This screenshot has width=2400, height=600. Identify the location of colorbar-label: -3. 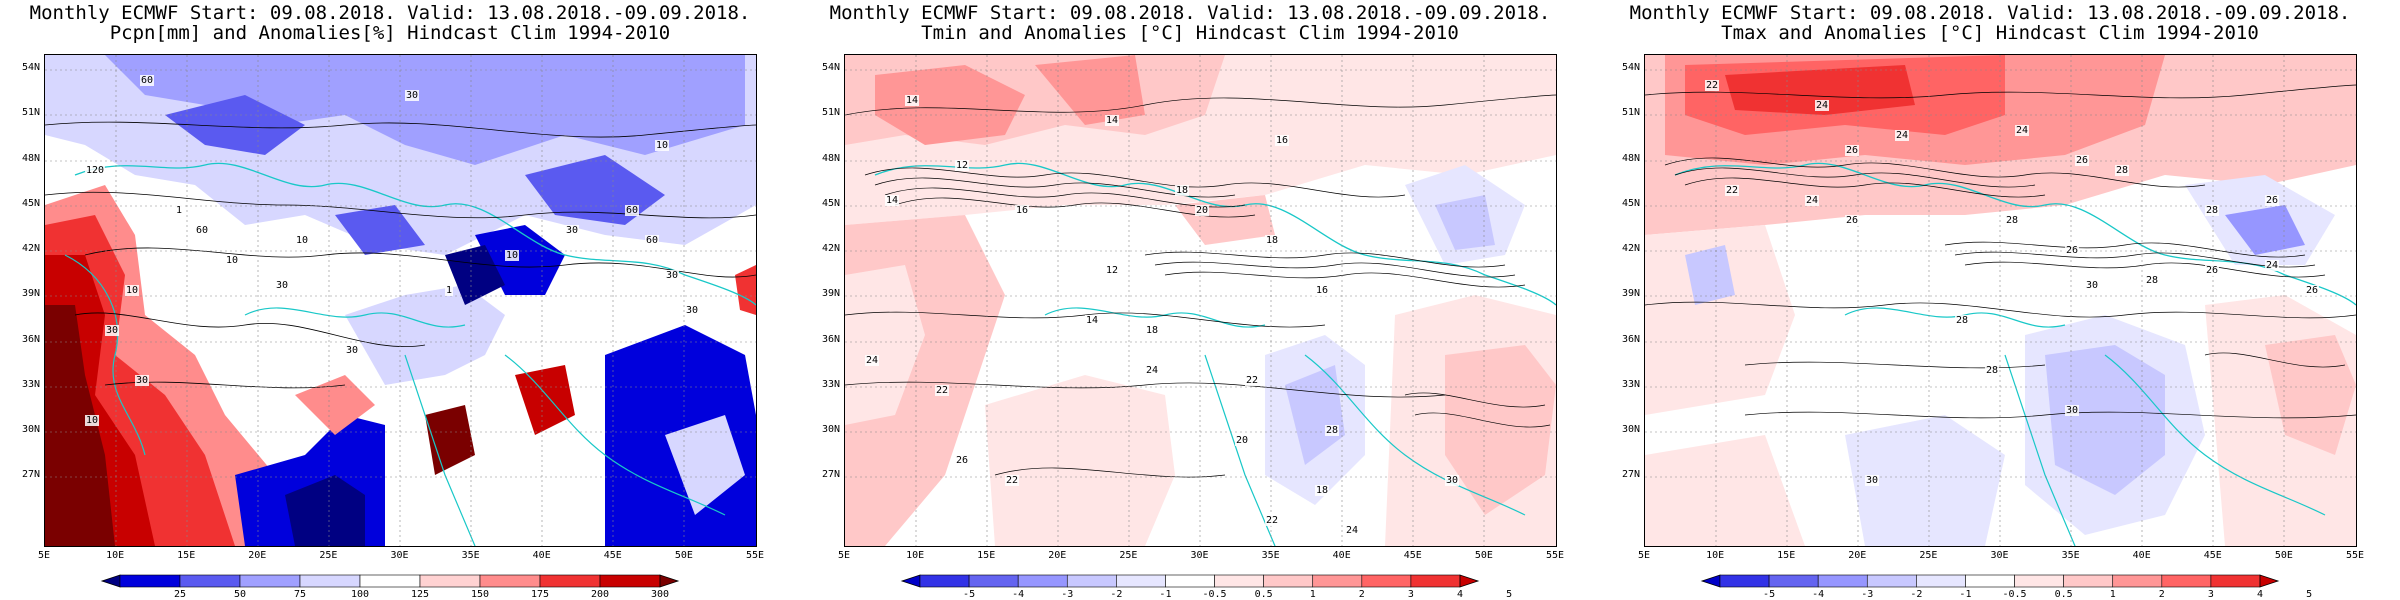
(1067, 594).